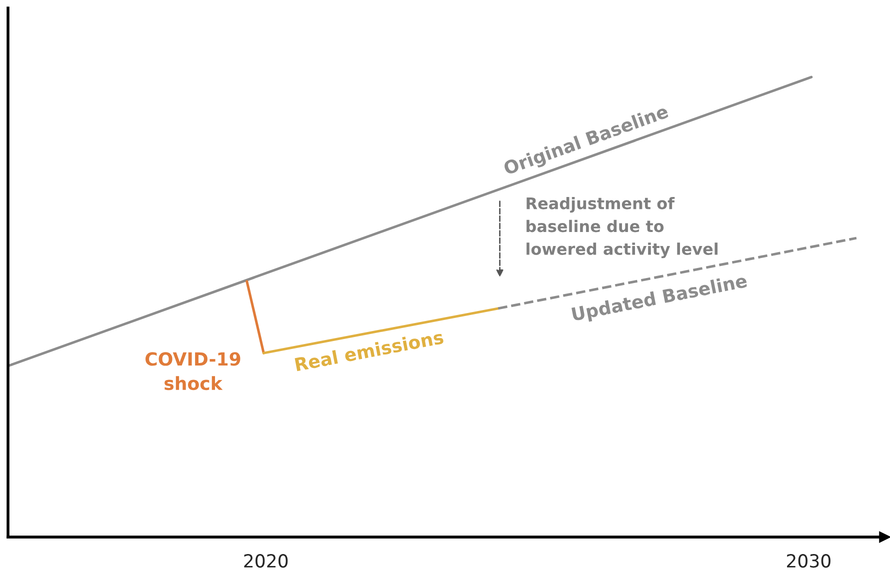 The width and height of the screenshot is (890, 575). Describe the element at coordinates (266, 561) in the screenshot. I see `x-tick-label: 2020` at that location.